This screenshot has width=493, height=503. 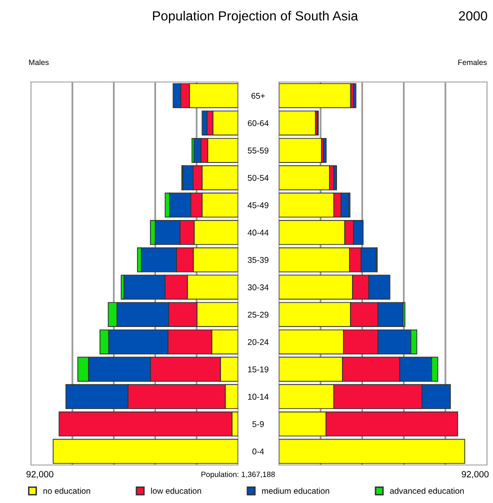 What do you see at coordinates (258, 369) in the screenshot?
I see `y-tick-label: 15-19` at bounding box center [258, 369].